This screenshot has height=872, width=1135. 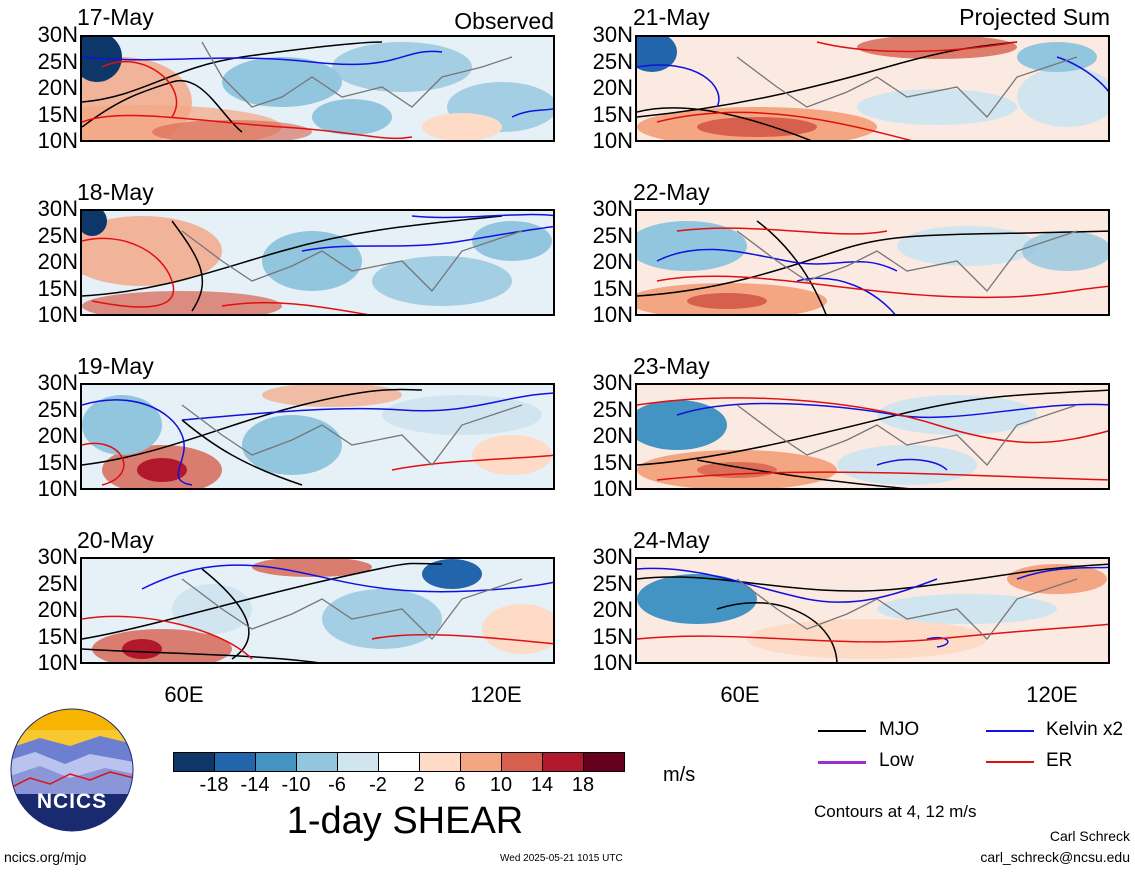 What do you see at coordinates (679, 775) in the screenshot?
I see `colorbar-units: m/s` at bounding box center [679, 775].